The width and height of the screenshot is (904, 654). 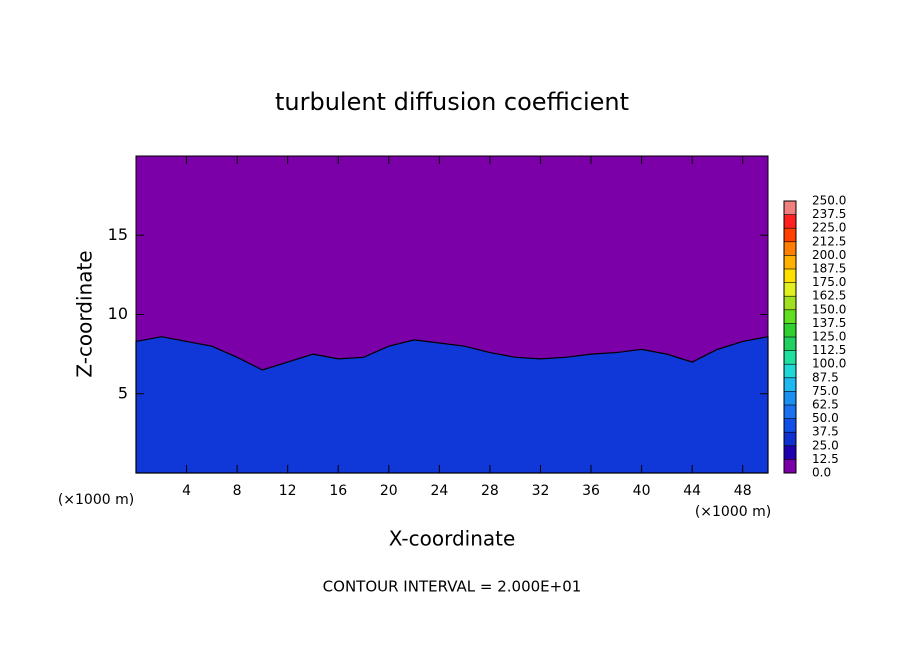 What do you see at coordinates (829, 241) in the screenshot?
I see `colorbar-label: 212.5` at bounding box center [829, 241].